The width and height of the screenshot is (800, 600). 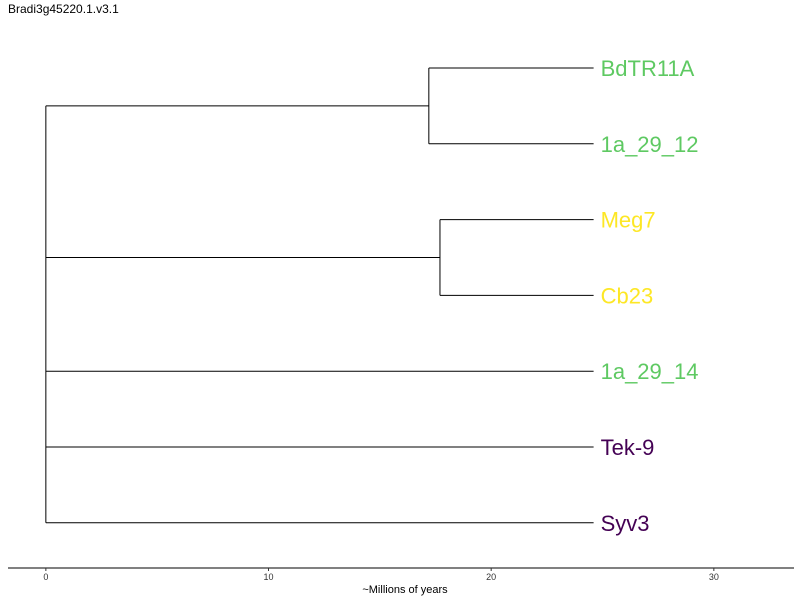 I want to click on tip-label: Cb23, so click(x=627, y=295).